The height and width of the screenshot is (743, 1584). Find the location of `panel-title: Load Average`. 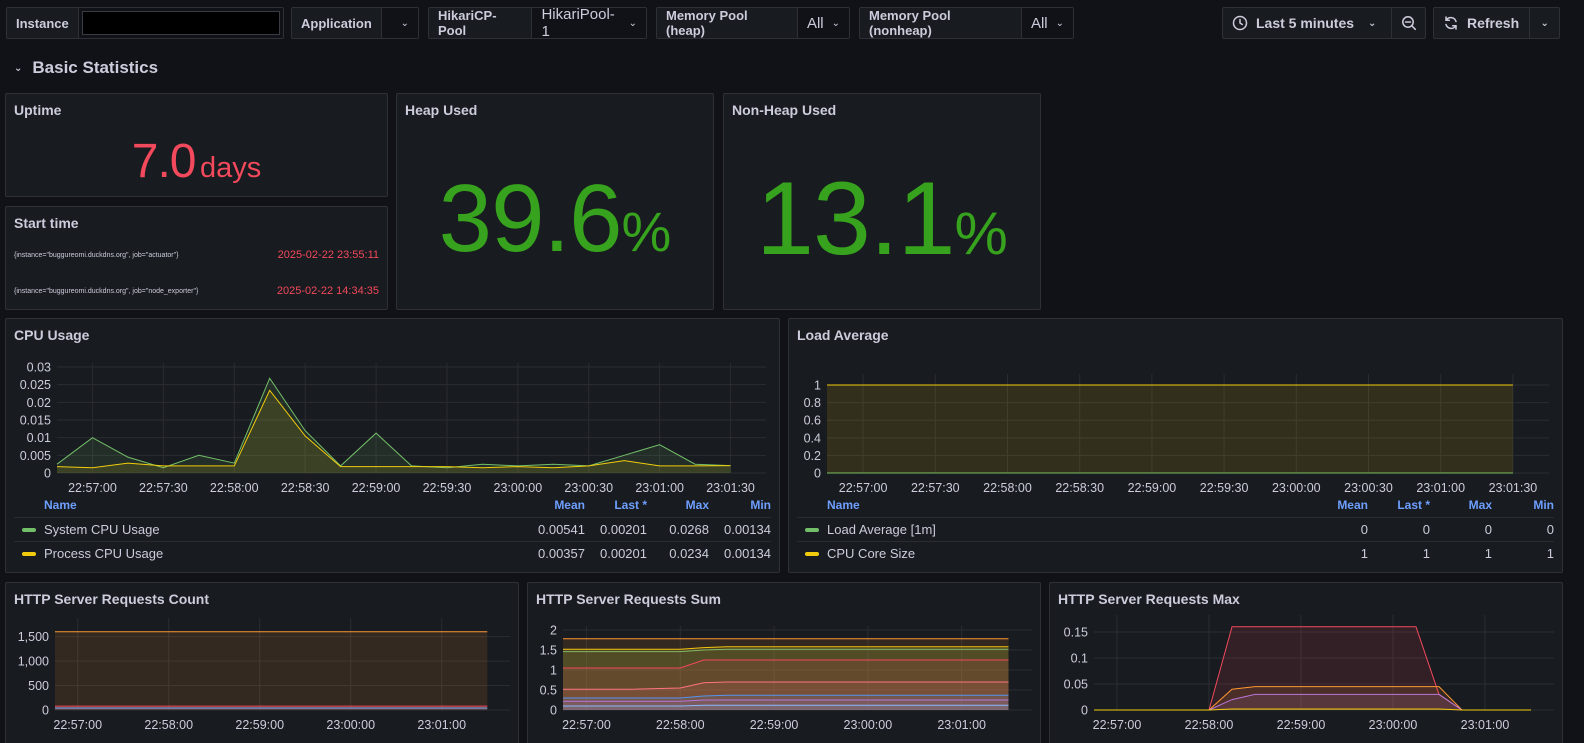

panel-title: Load Average is located at coordinates (843, 335).